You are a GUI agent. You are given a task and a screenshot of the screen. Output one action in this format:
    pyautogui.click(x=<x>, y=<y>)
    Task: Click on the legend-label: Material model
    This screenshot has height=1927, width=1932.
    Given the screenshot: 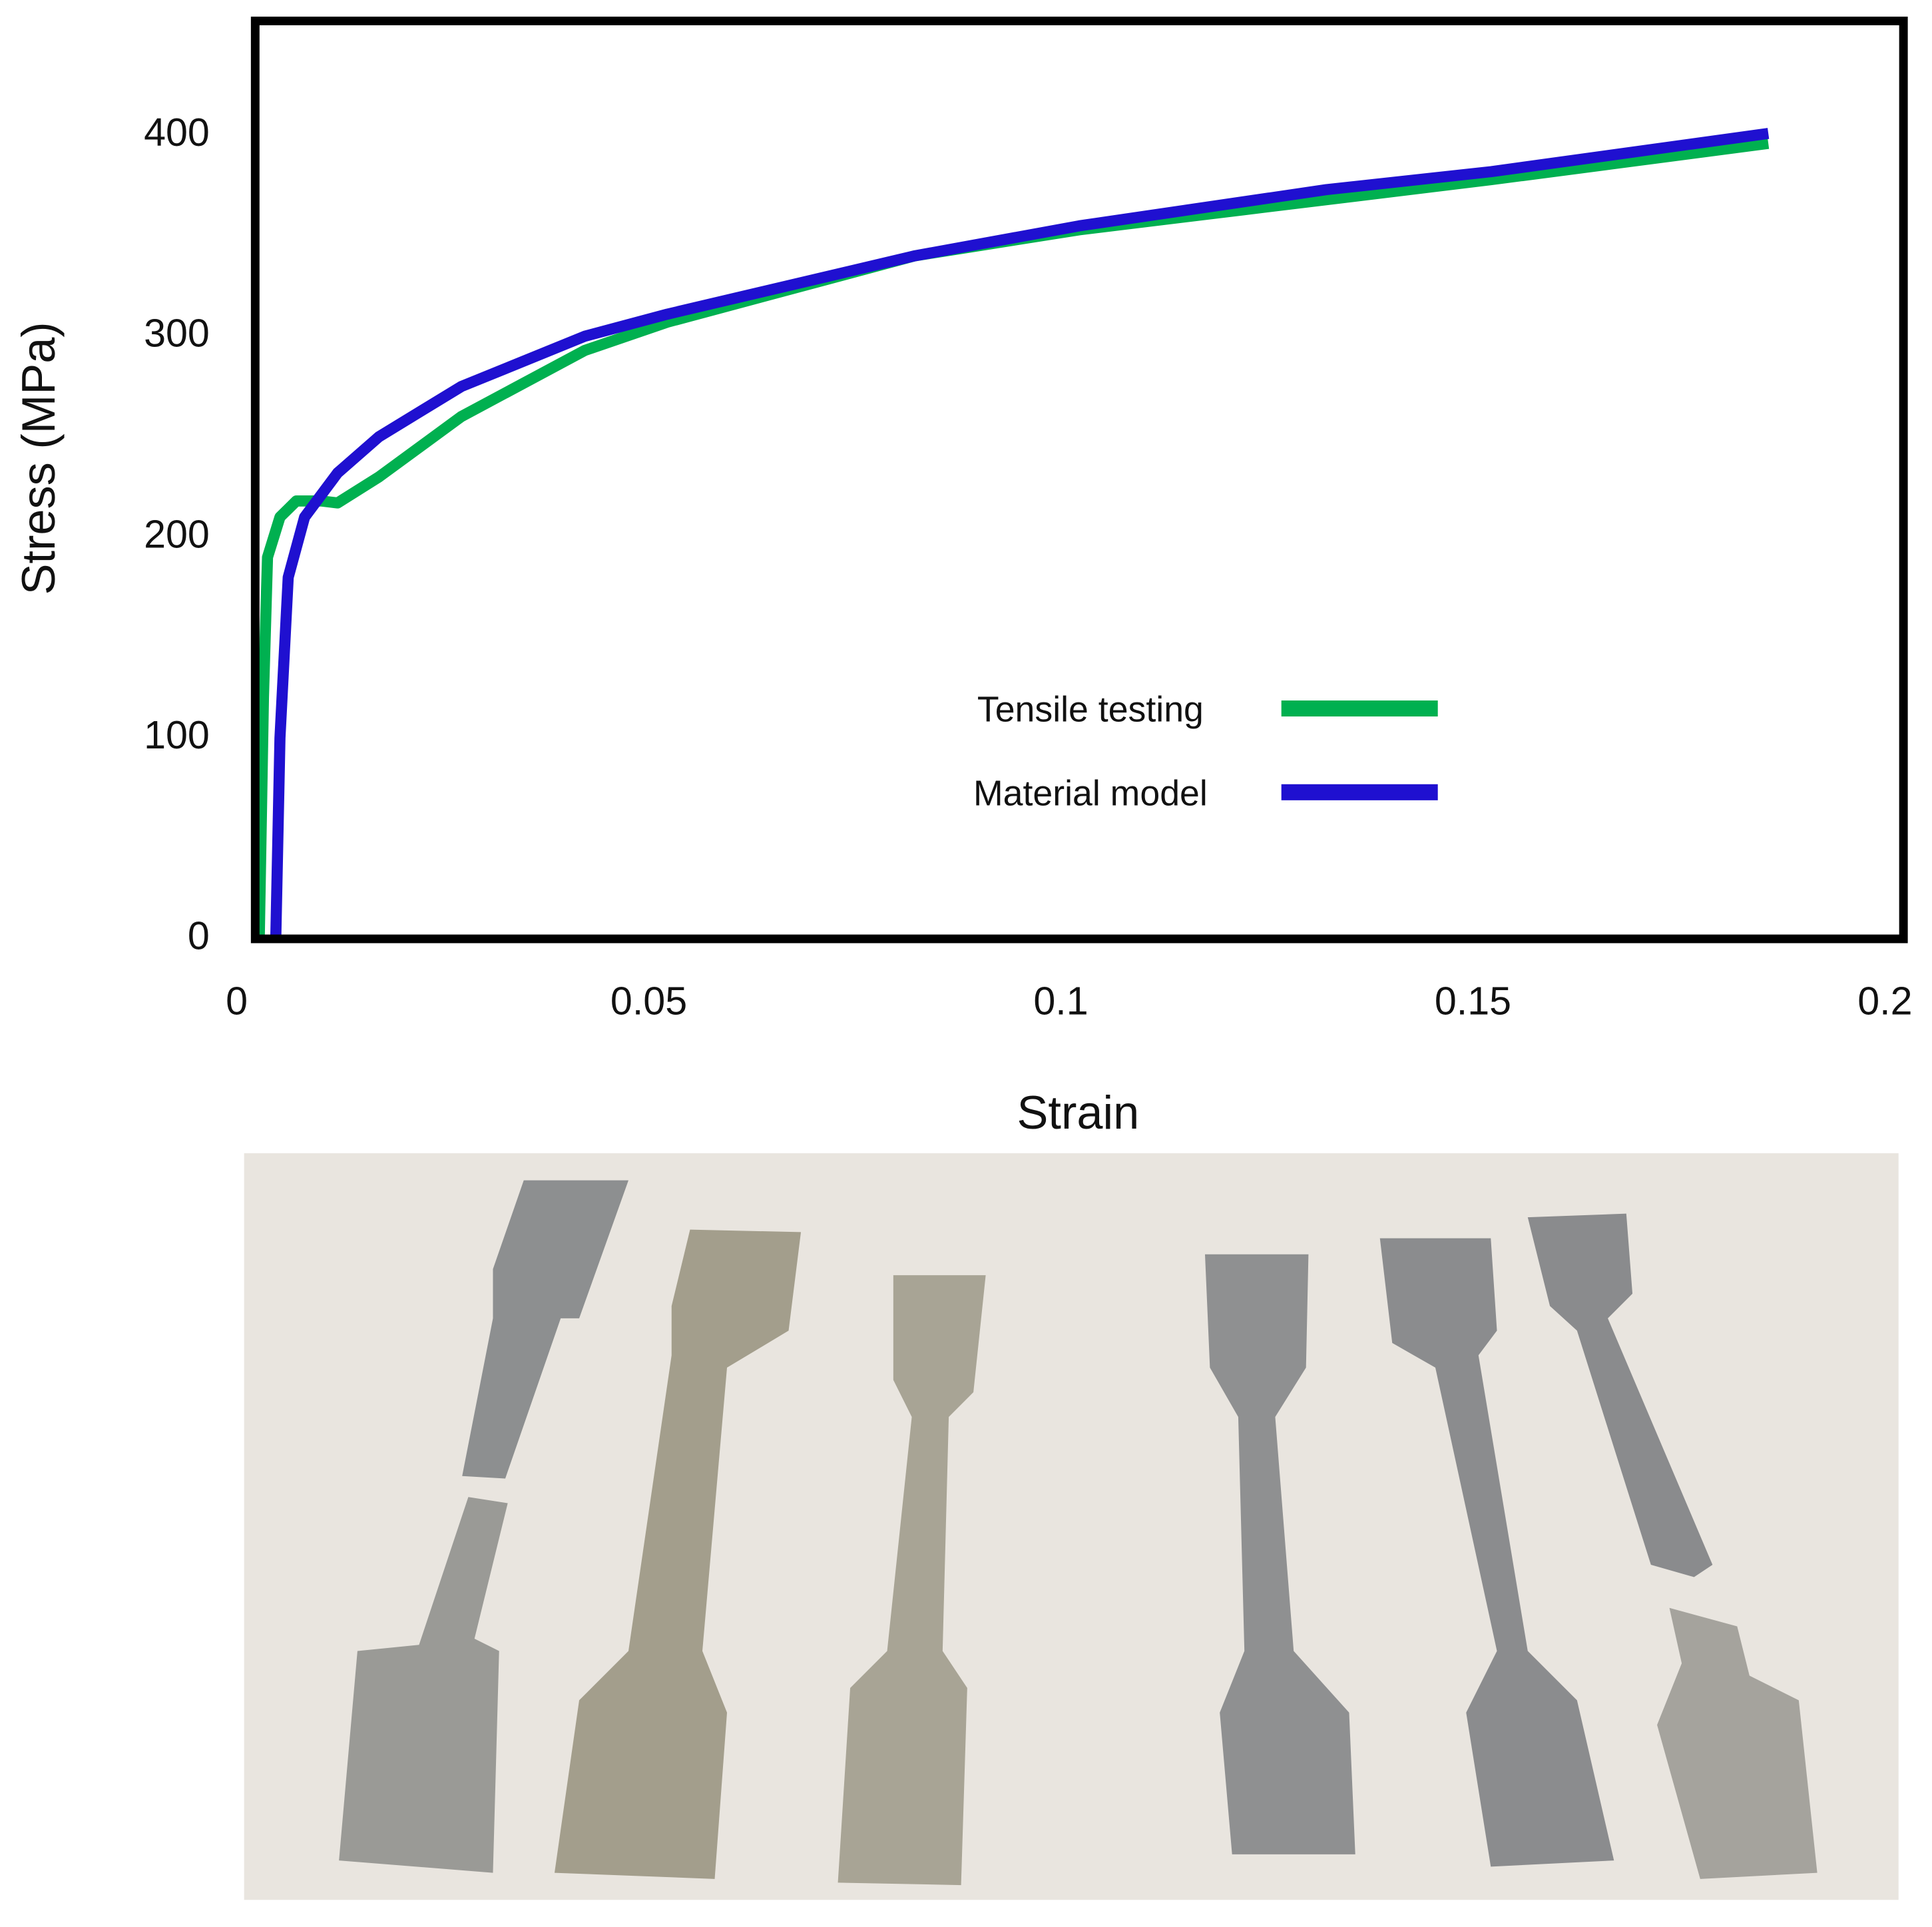 What is the action you would take?
    pyautogui.click(x=1090, y=794)
    